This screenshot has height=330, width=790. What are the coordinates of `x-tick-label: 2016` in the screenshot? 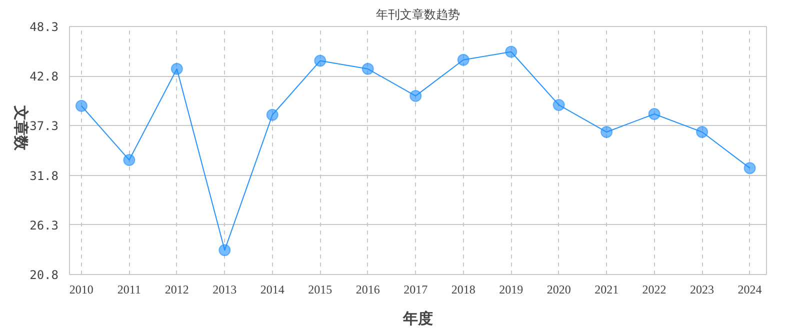 It's located at (368, 289).